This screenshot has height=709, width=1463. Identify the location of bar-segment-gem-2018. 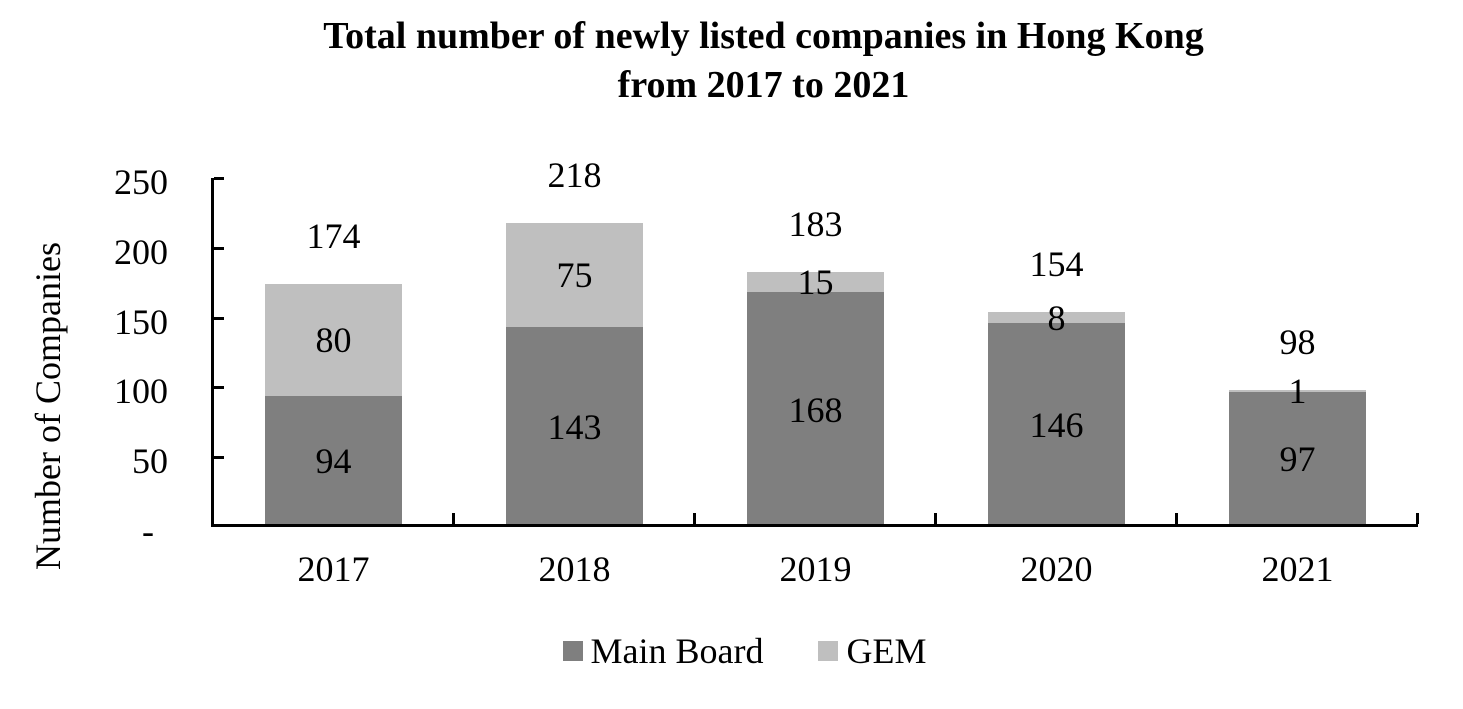
(574, 275).